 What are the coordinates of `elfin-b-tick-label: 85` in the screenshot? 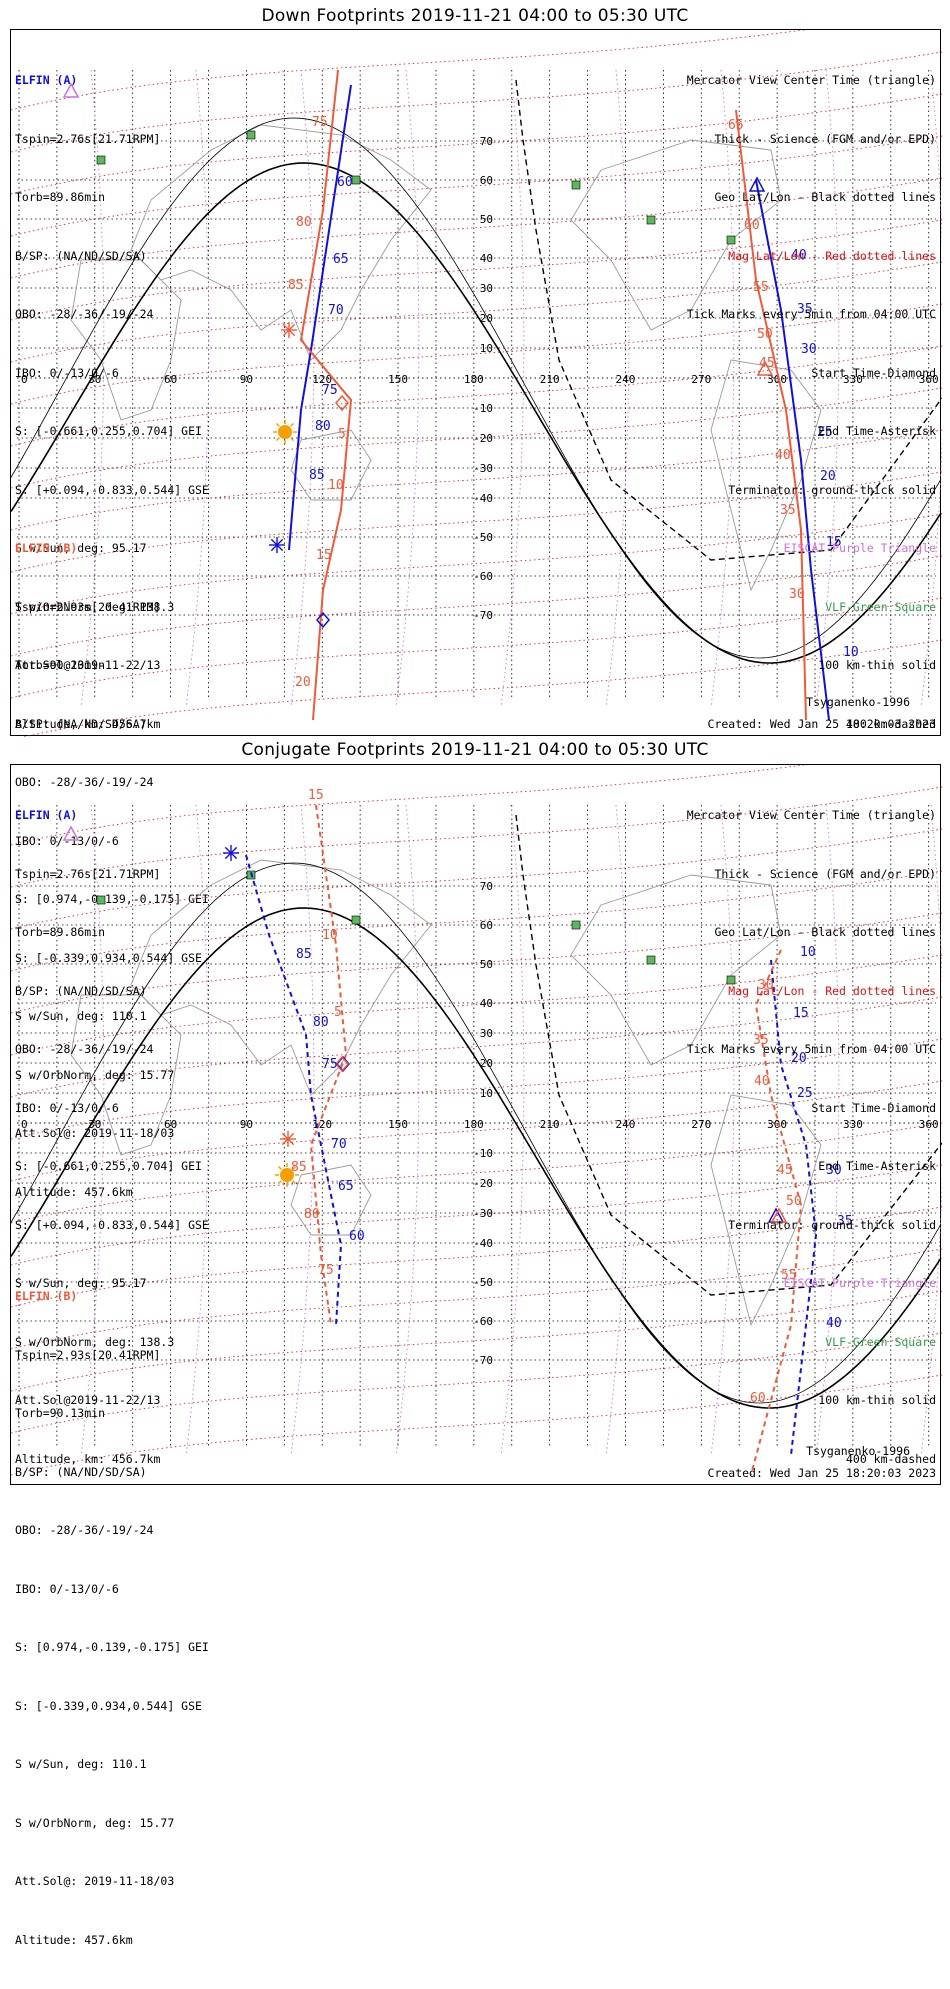 It's located at (299, 1167).